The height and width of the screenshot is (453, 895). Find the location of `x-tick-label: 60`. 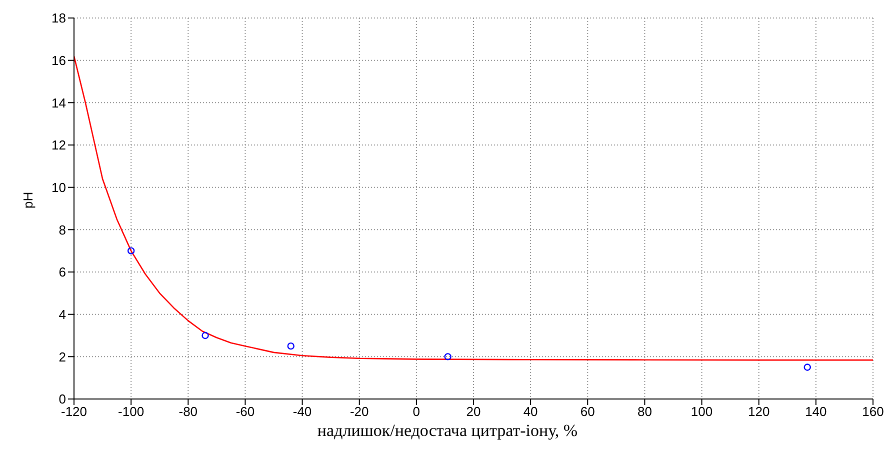

x-tick-label: 60 is located at coordinates (587, 412).